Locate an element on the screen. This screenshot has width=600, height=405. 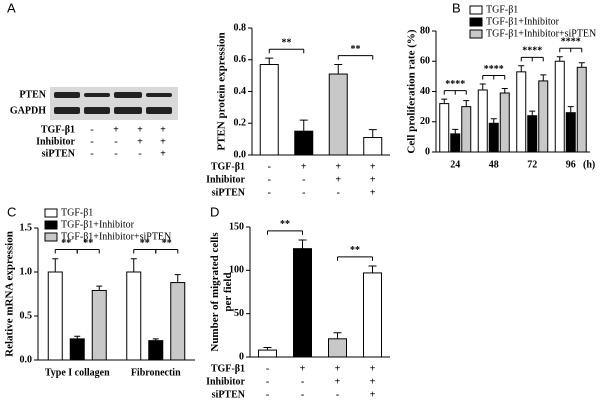
y-tick-label: 0.6 is located at coordinates (240, 59).